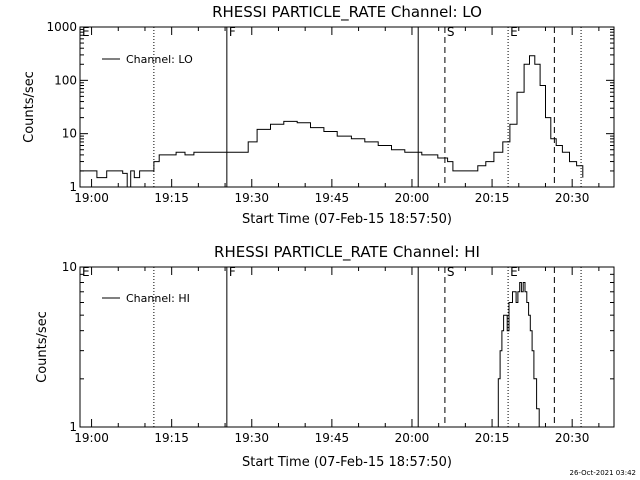 The height and width of the screenshot is (480, 640). I want to click on hi-event-label: F, so click(232, 272).